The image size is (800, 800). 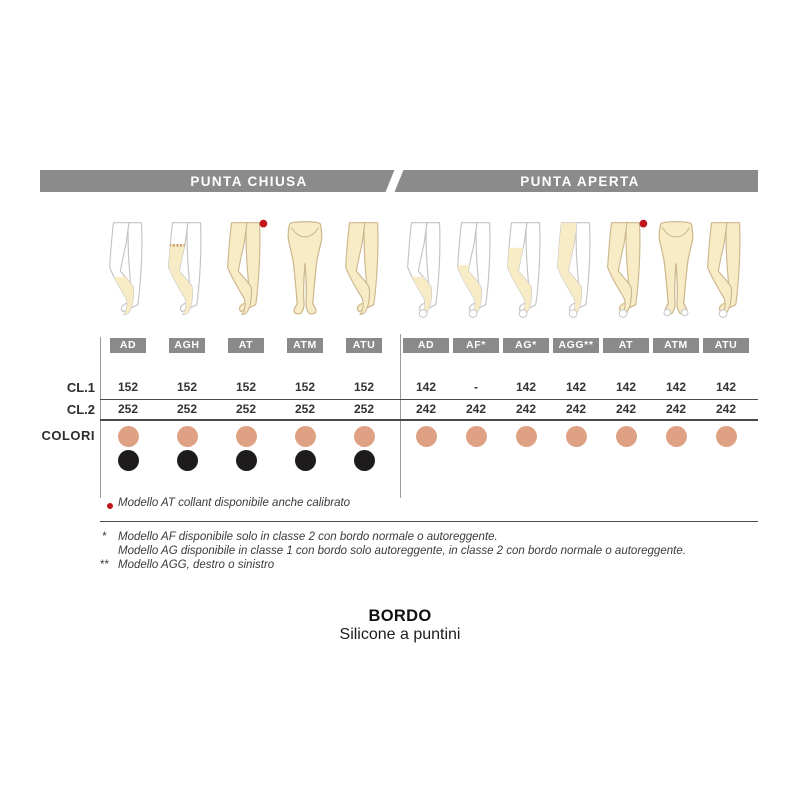 I want to click on model-badge: AGH, so click(x=187, y=345).